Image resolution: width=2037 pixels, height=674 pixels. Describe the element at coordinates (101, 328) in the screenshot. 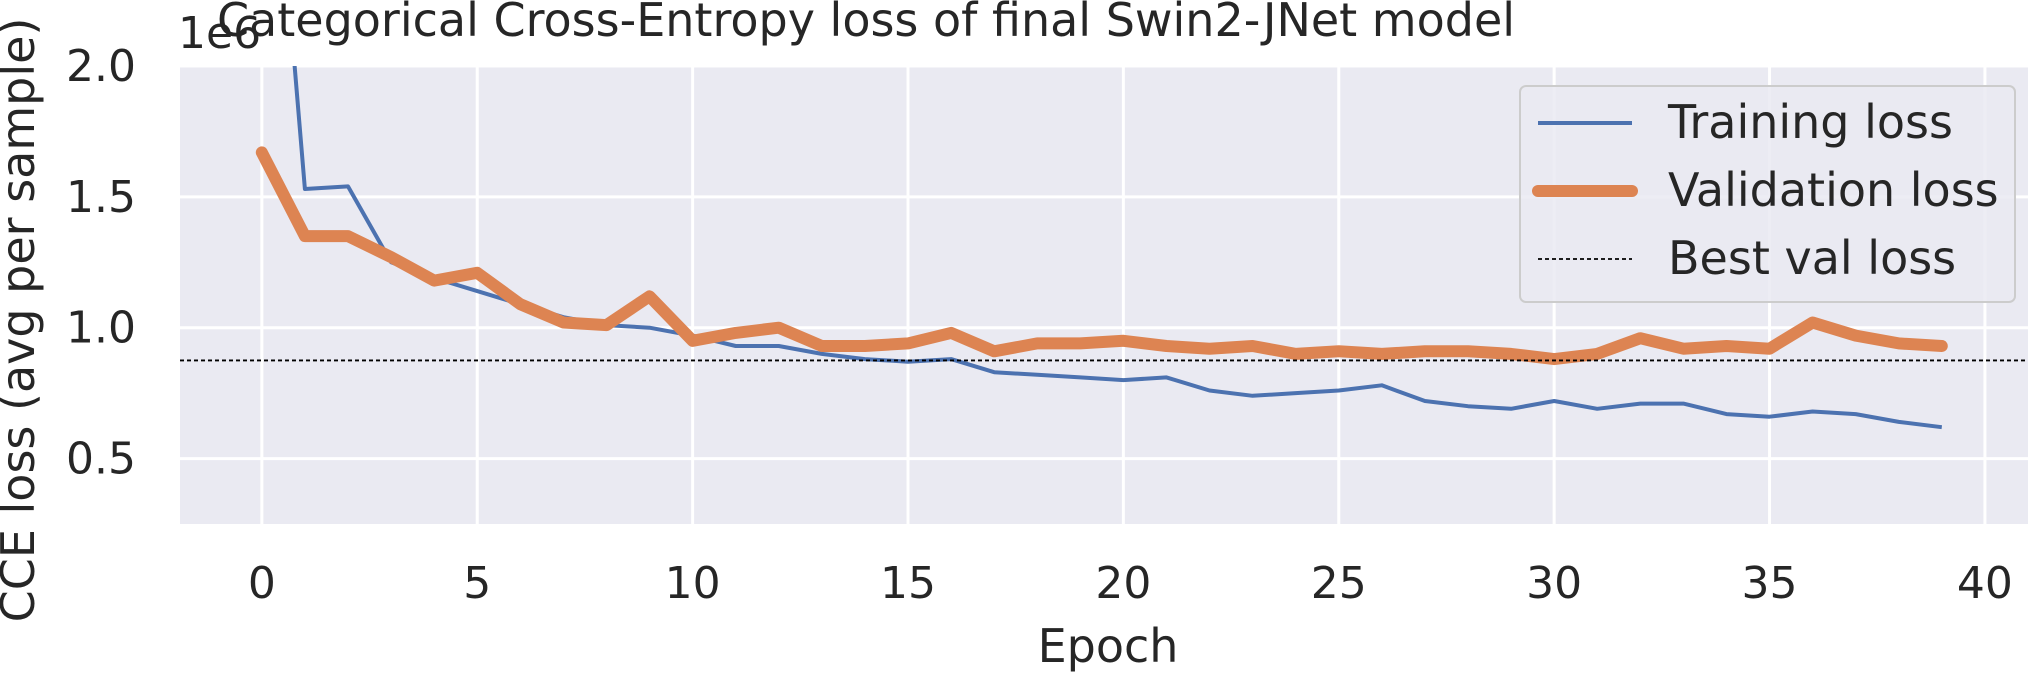

I see `y-tick-label: 1.0` at that location.